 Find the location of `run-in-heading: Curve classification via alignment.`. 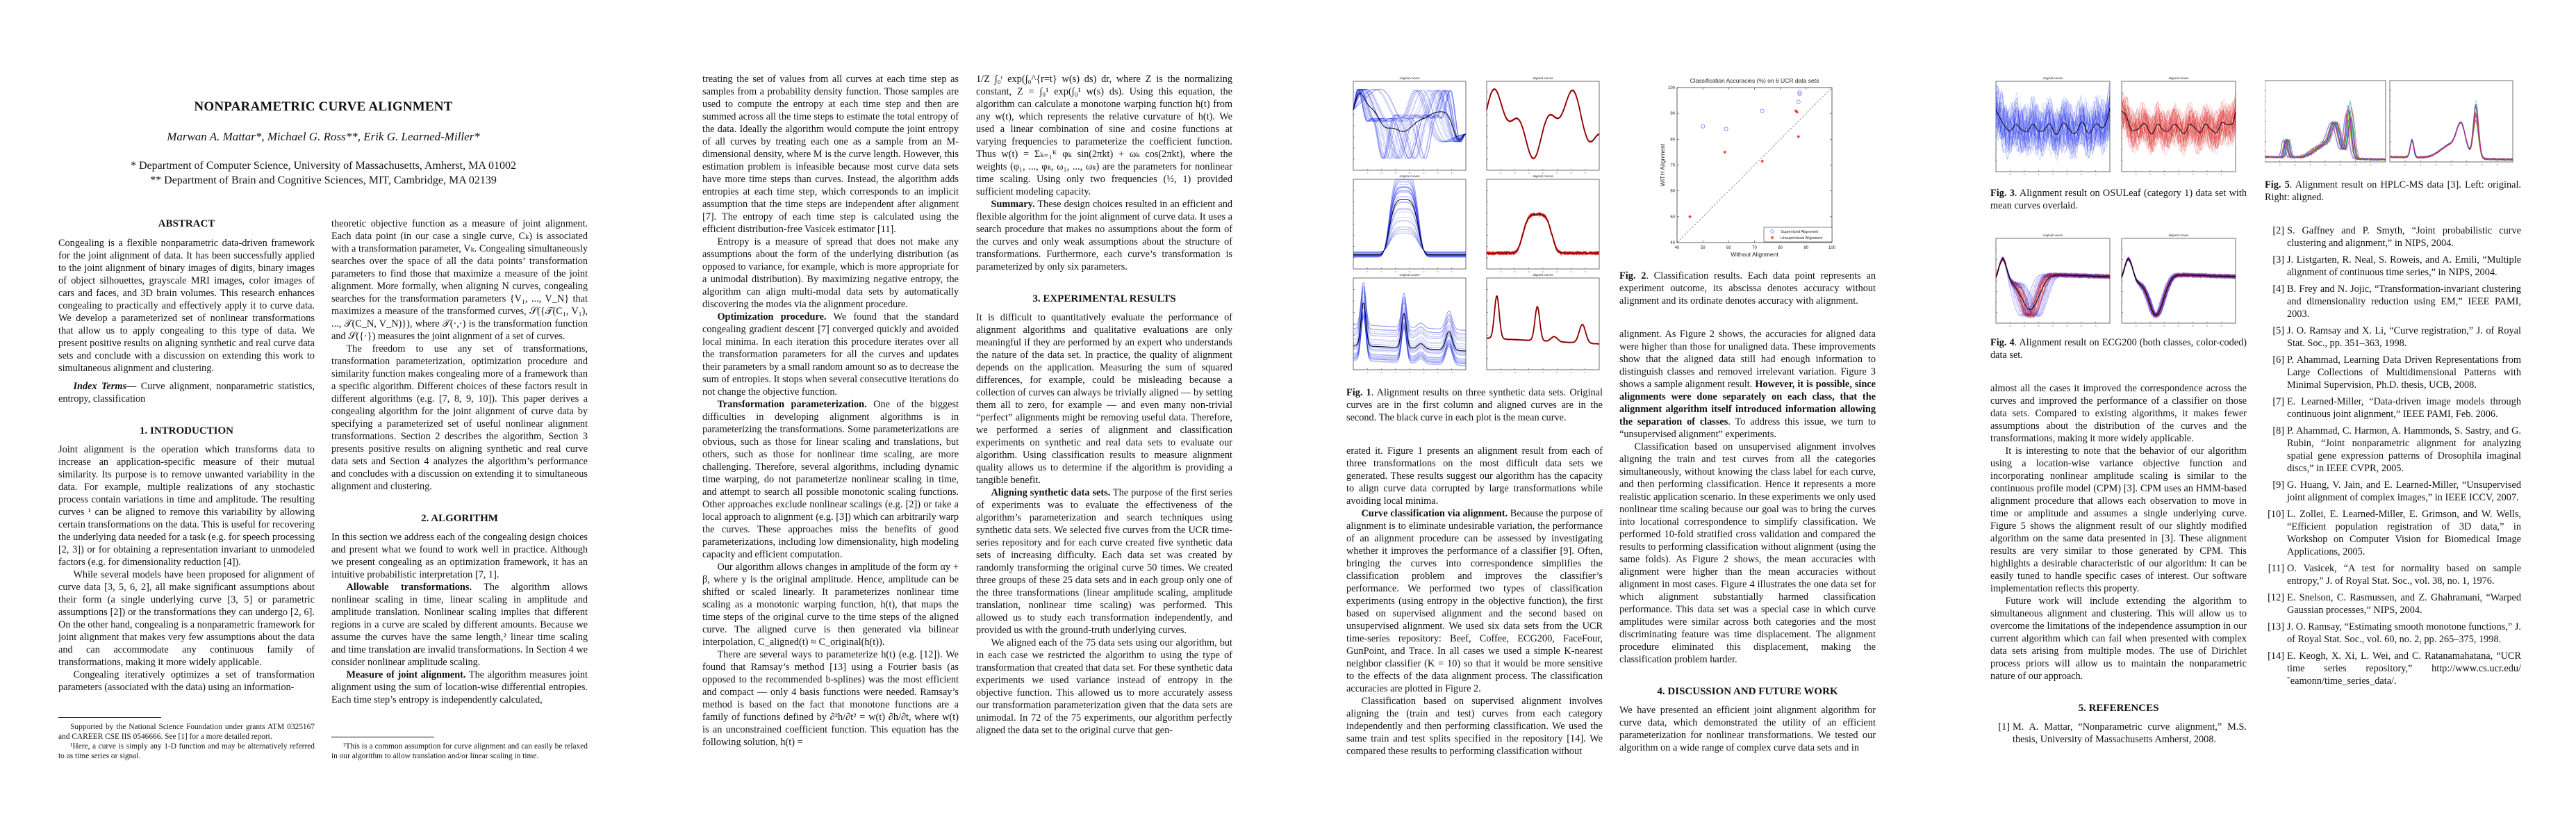

run-in-heading: Curve classification via alignment. is located at coordinates (1435, 513).